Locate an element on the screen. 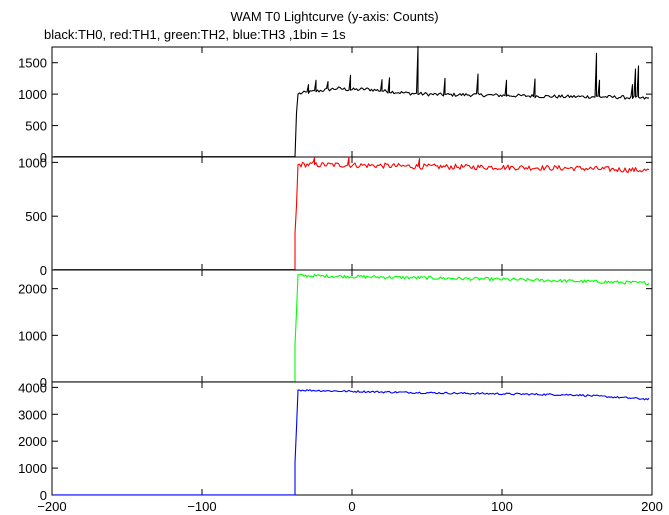 This screenshot has height=515, width=669. x-tick-label: −200 is located at coordinates (51, 506).